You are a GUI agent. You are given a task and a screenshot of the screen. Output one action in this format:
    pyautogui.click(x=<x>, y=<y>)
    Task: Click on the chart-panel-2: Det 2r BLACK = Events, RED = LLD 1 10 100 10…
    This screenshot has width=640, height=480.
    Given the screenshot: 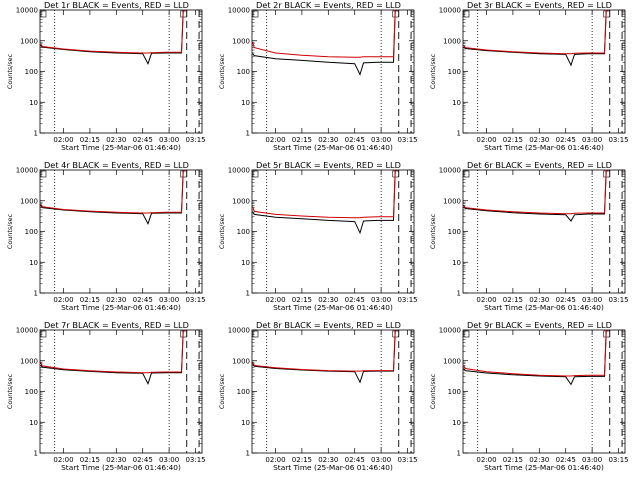 What is the action you would take?
    pyautogui.click(x=318, y=76)
    